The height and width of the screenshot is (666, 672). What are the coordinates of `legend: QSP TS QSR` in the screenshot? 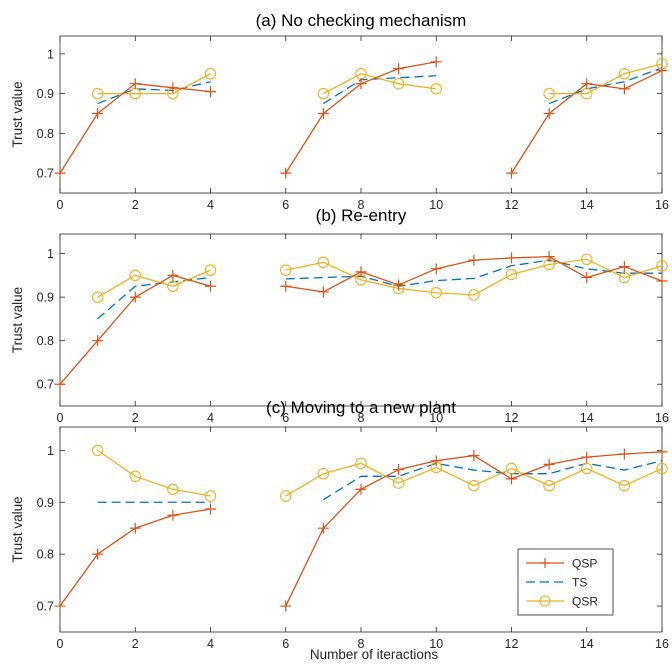 It's located at (565, 582).